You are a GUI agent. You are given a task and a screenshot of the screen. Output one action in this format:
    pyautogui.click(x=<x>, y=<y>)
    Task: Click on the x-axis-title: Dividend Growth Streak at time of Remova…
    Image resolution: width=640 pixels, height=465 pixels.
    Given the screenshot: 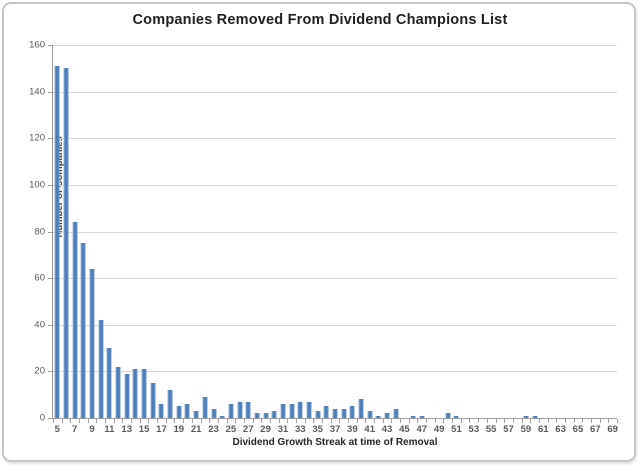 What is the action you would take?
    pyautogui.click(x=335, y=442)
    